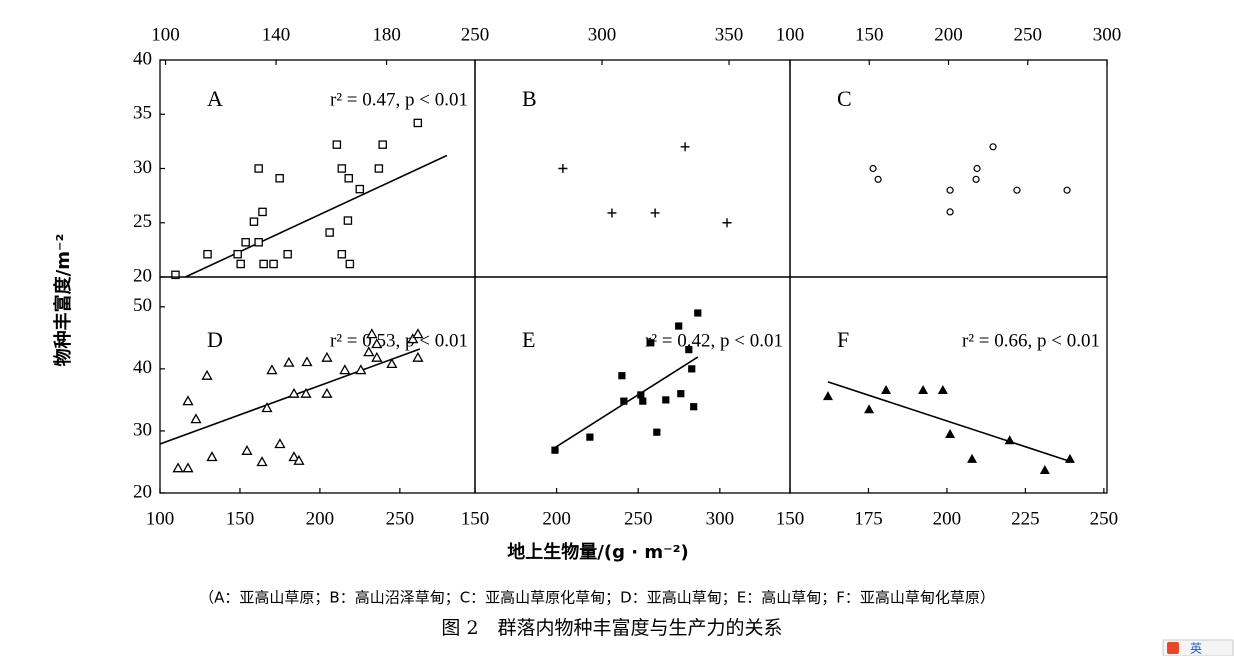  I want to click on ime-logo, so click(1173, 648).